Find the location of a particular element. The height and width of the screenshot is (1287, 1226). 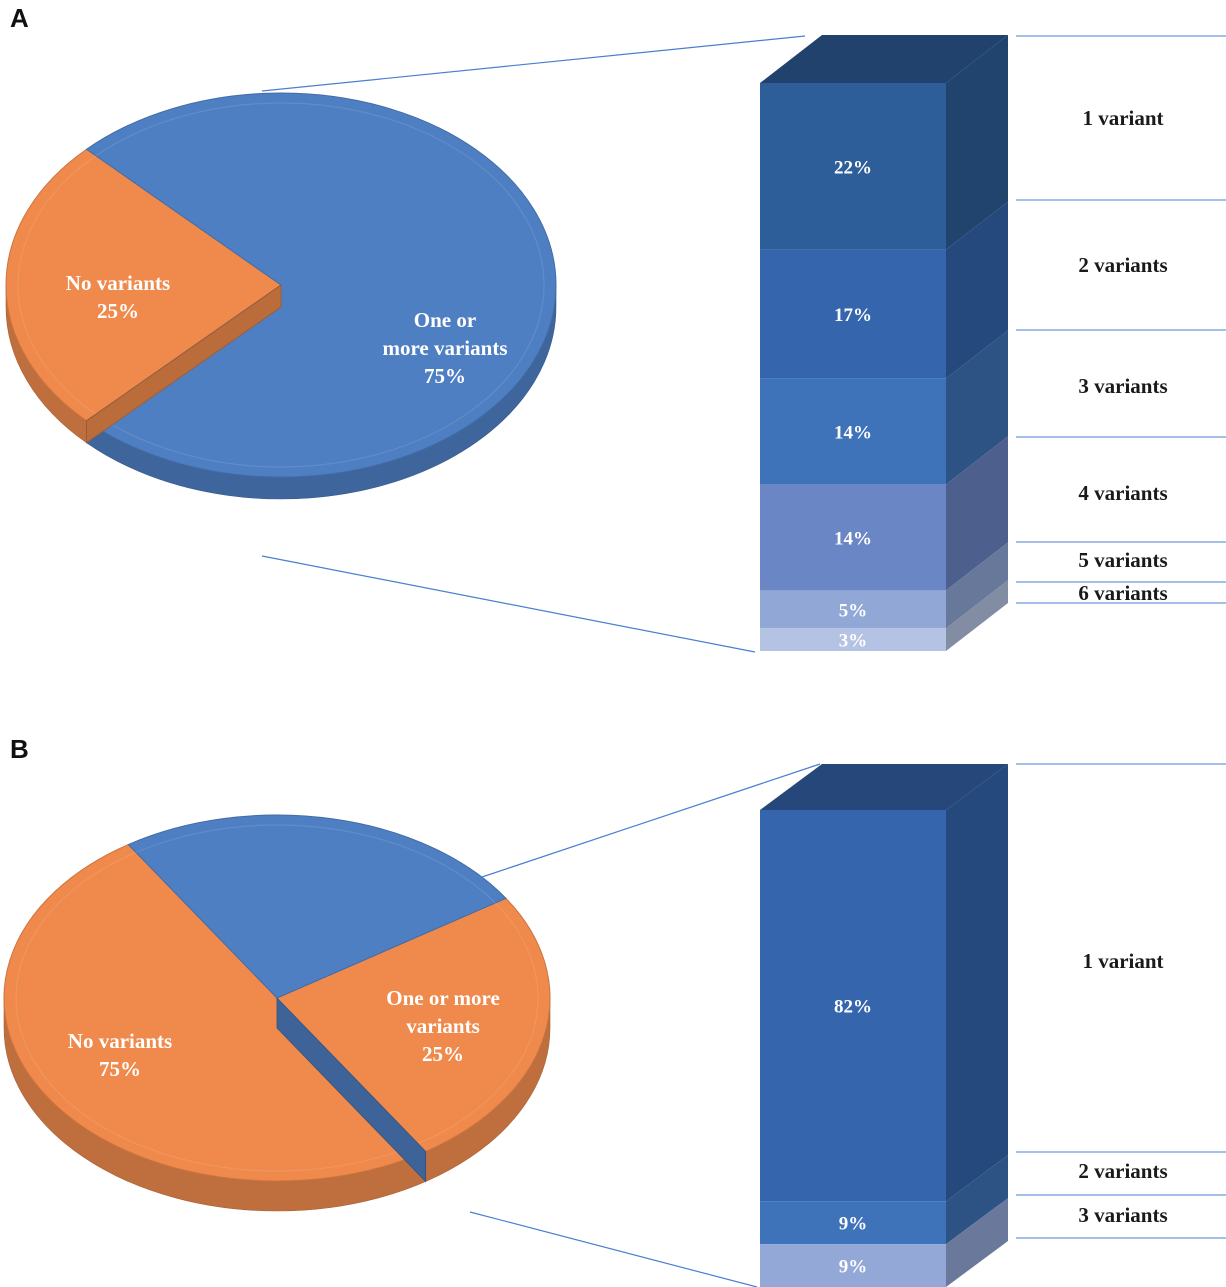

slice-value-no-variants: 25% is located at coordinates (118, 311).